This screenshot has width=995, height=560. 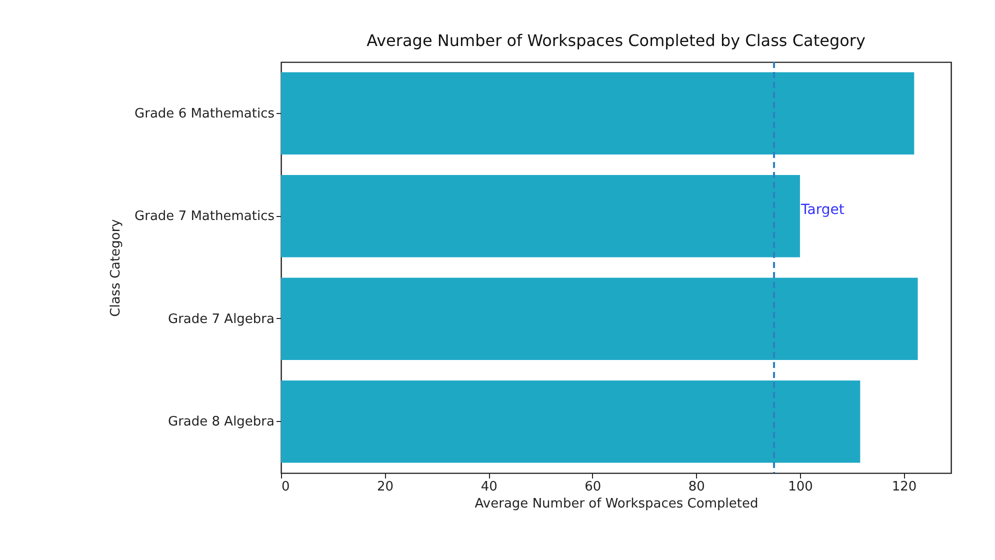 What do you see at coordinates (286, 487) in the screenshot?
I see `x-tick-label: 0` at bounding box center [286, 487].